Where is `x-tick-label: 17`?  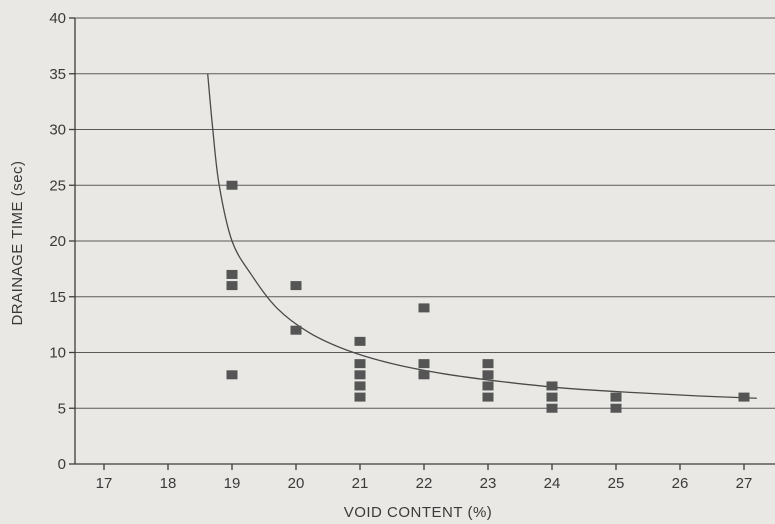 x-tick-label: 17 is located at coordinates (104, 483).